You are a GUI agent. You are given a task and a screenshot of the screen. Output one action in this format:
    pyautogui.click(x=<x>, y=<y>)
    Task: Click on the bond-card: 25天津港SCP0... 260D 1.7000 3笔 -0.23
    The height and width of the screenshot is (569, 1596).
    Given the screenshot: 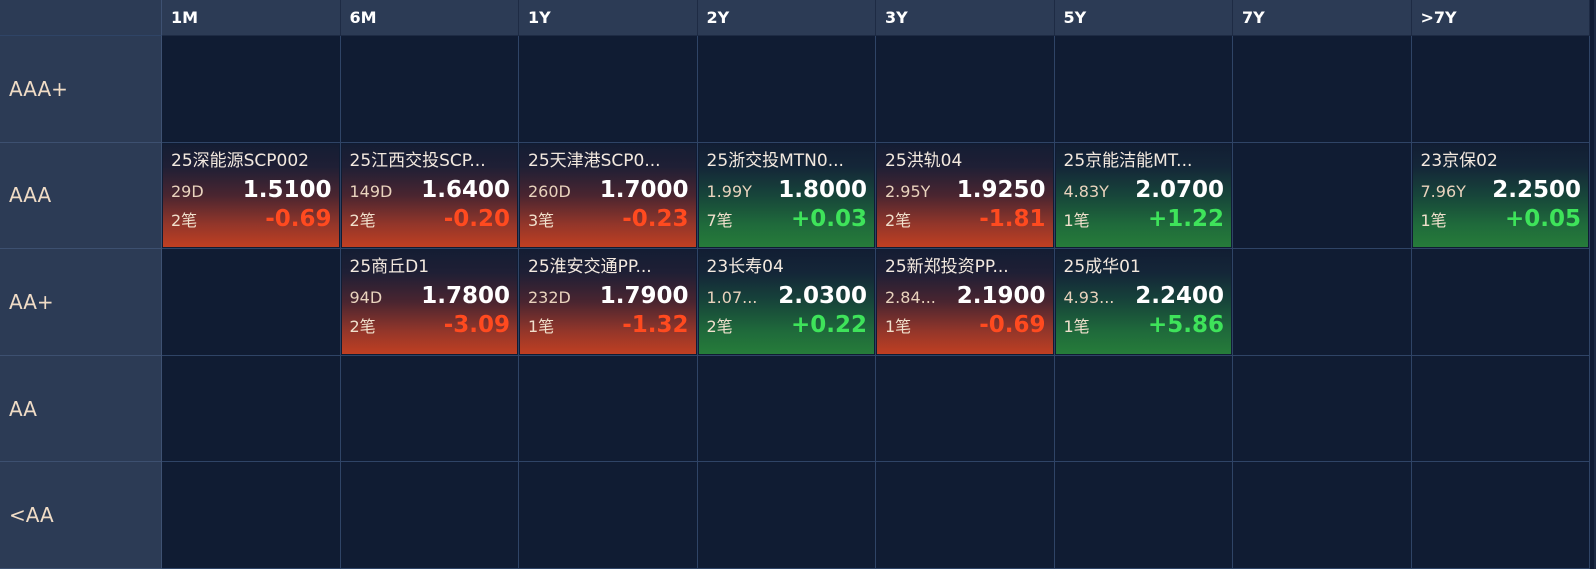 What is the action you would take?
    pyautogui.click(x=608, y=195)
    